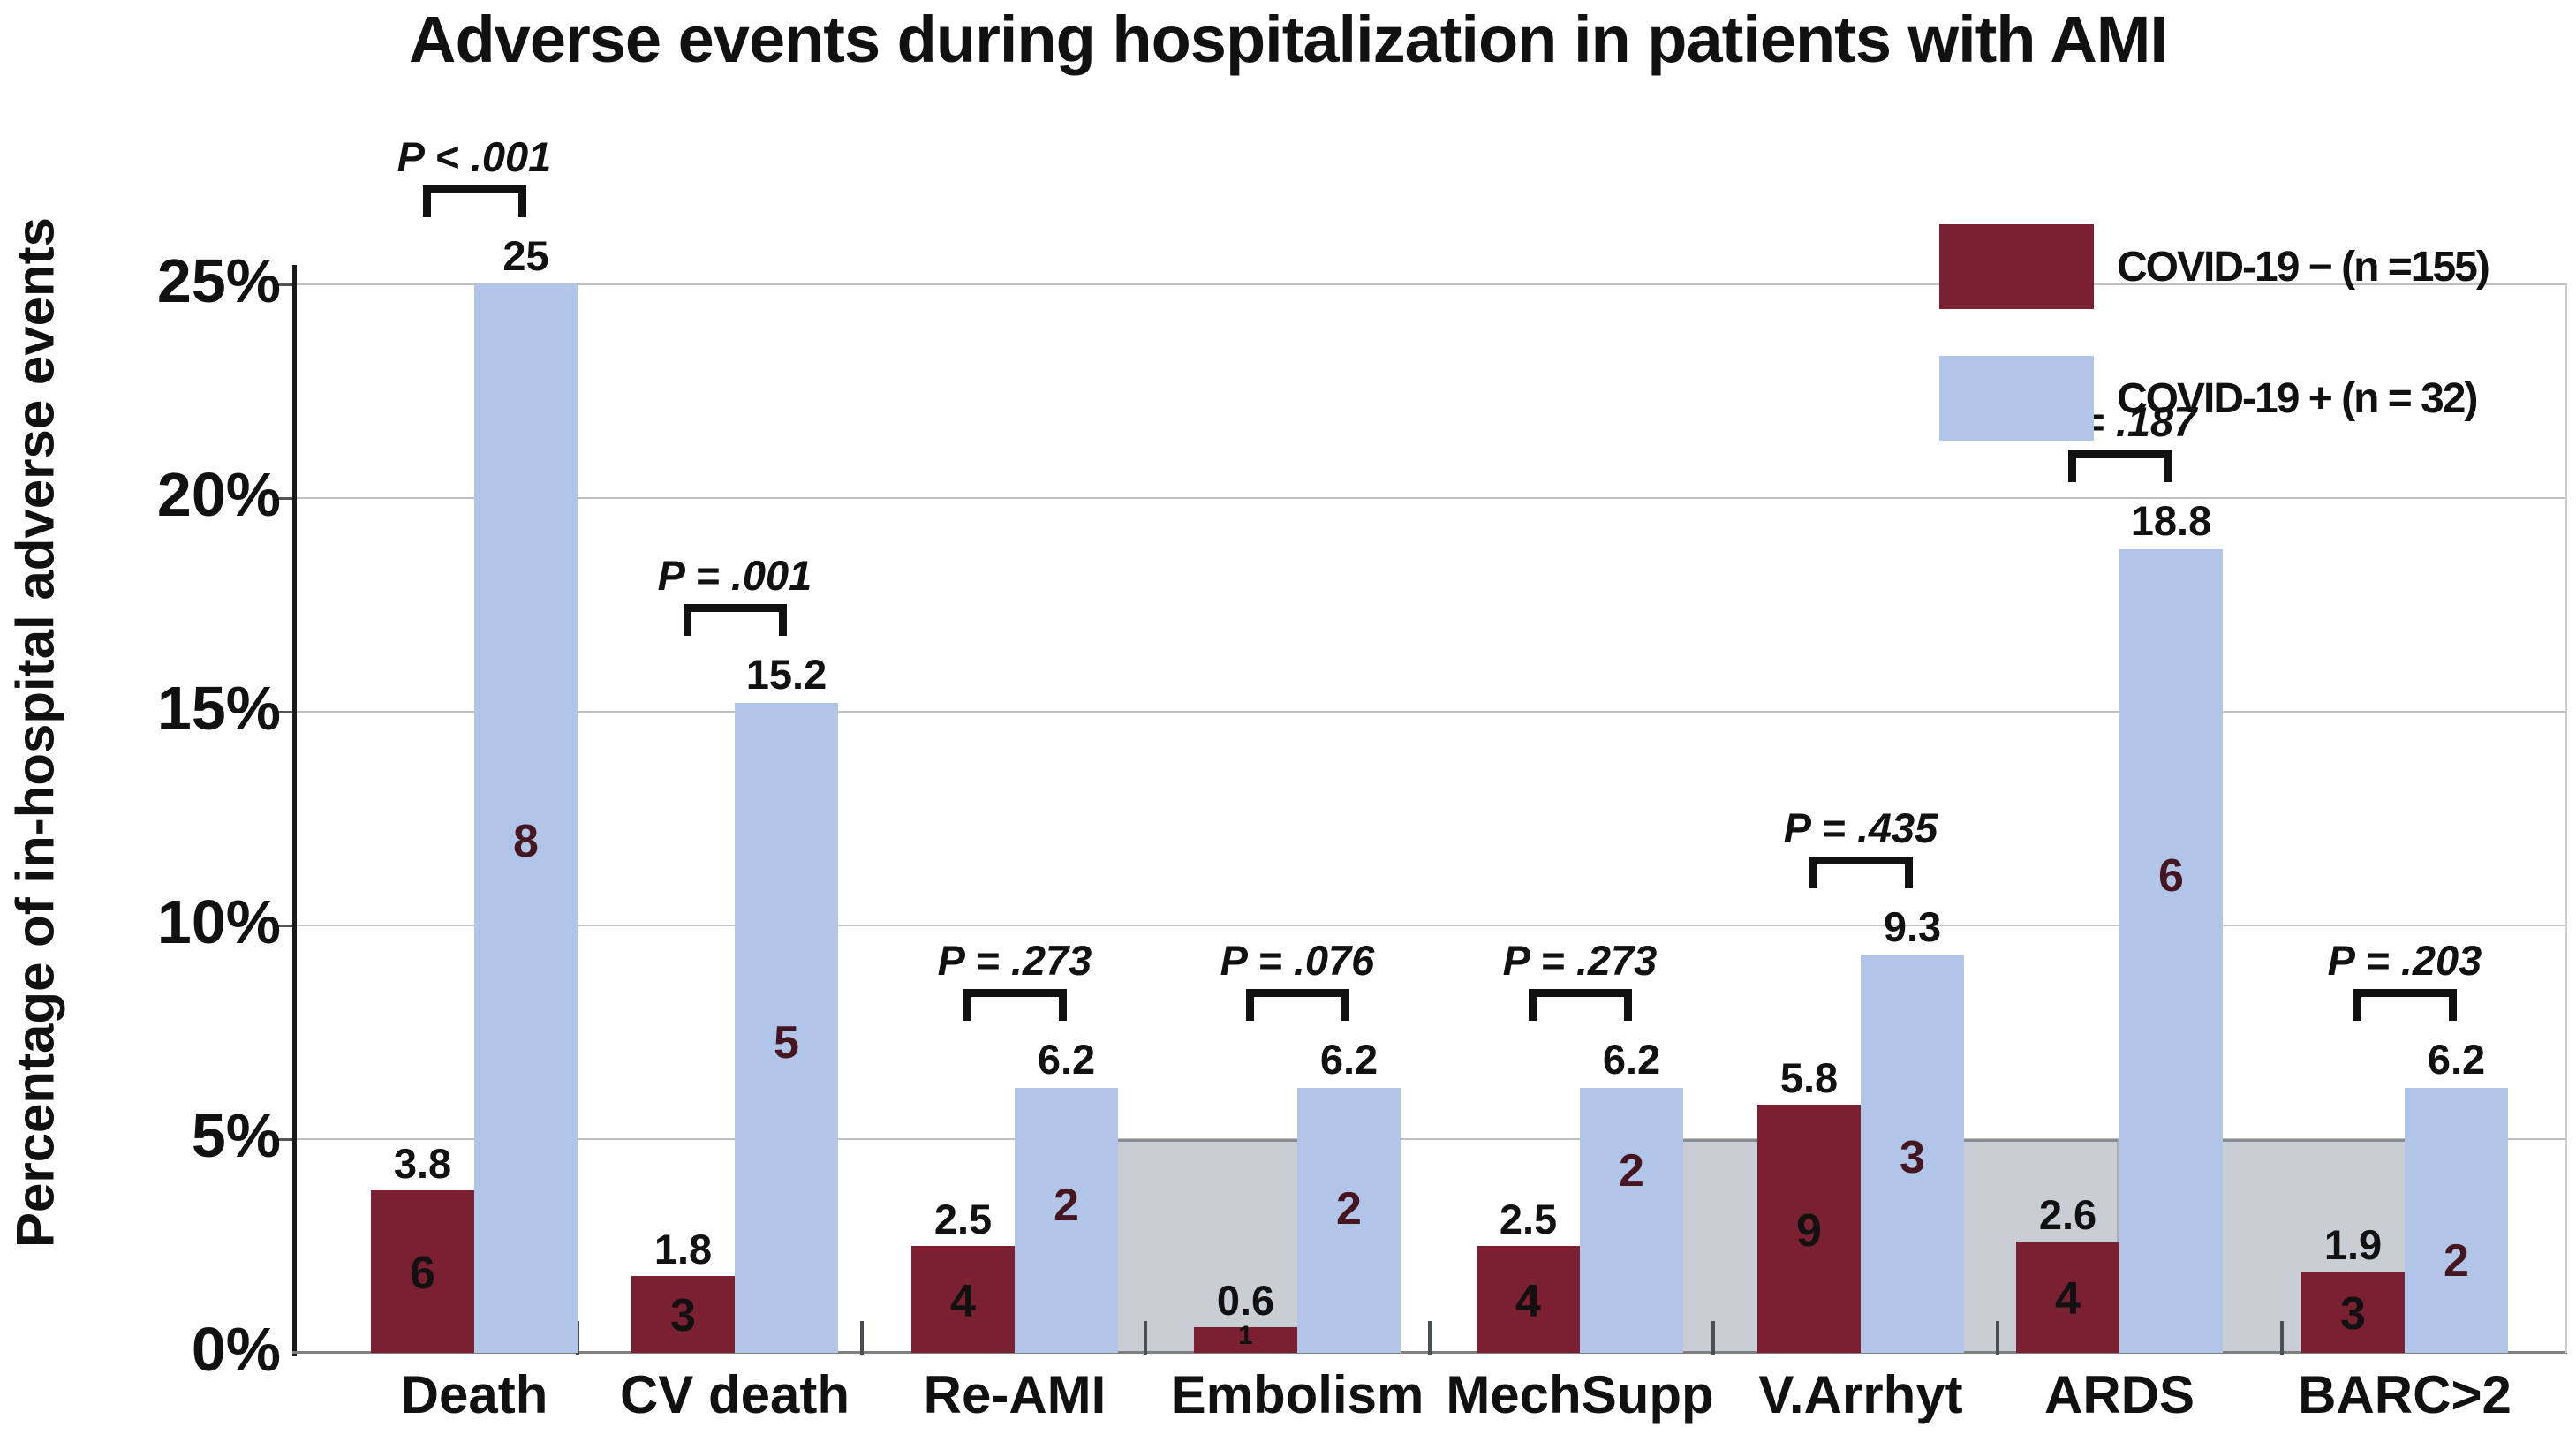 Image resolution: width=2576 pixels, height=1442 pixels. What do you see at coordinates (2067, 1215) in the screenshot?
I see `value-label-covid-negative-ards: 2.6` at bounding box center [2067, 1215].